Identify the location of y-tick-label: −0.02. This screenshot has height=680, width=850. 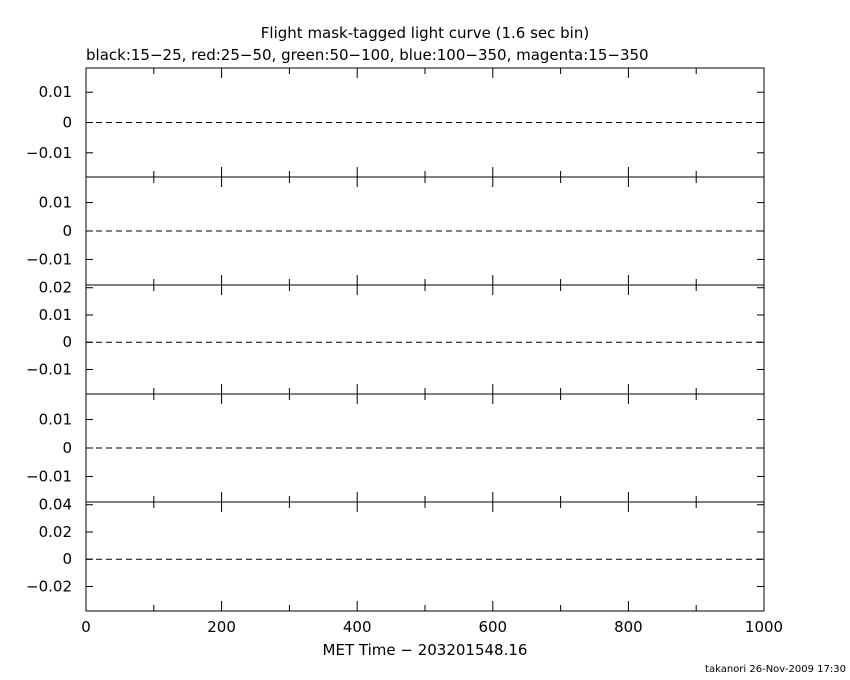
(49, 586).